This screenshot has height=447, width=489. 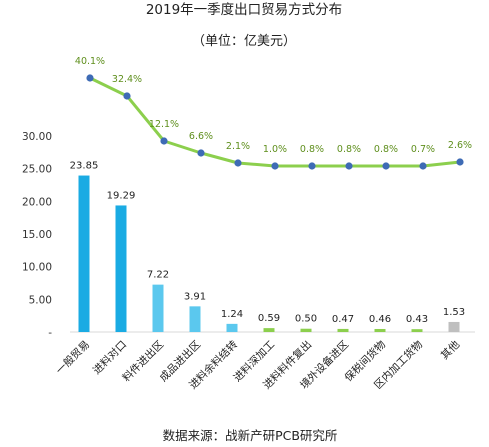 What do you see at coordinates (275, 149) in the screenshot?
I see `share-label: 1.0%` at bounding box center [275, 149].